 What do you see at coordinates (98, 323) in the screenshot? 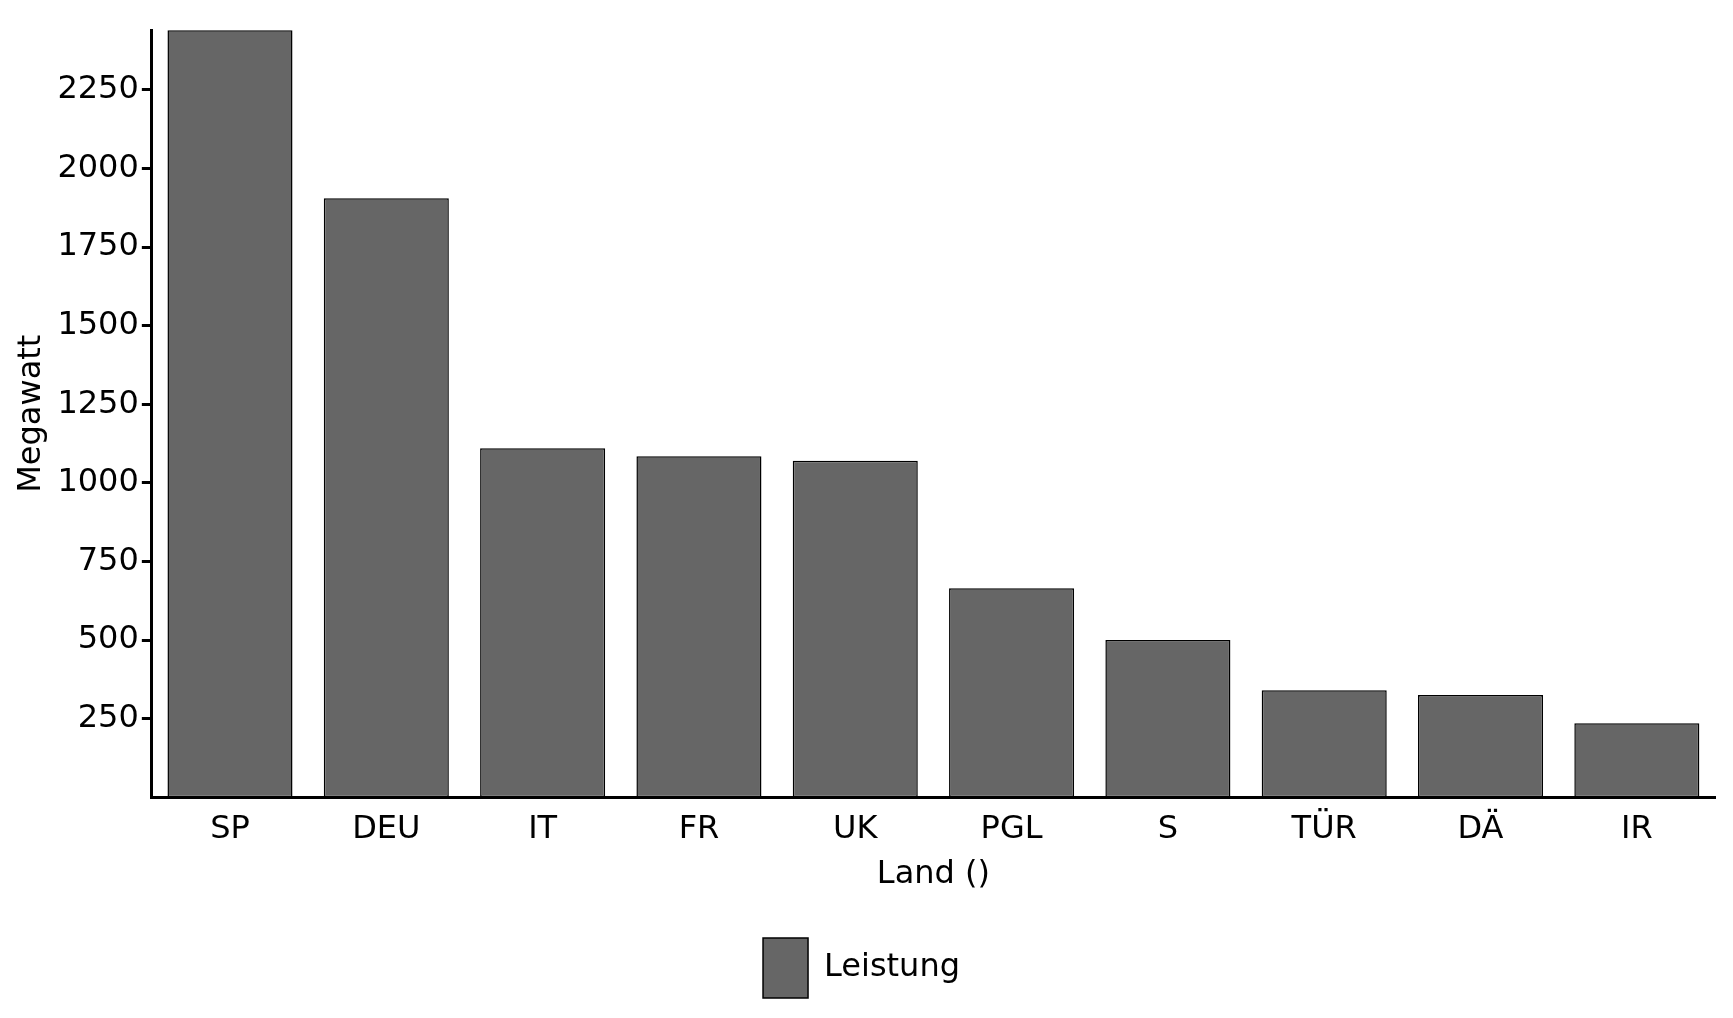
I see `y-tick-label: 1500` at bounding box center [98, 323].